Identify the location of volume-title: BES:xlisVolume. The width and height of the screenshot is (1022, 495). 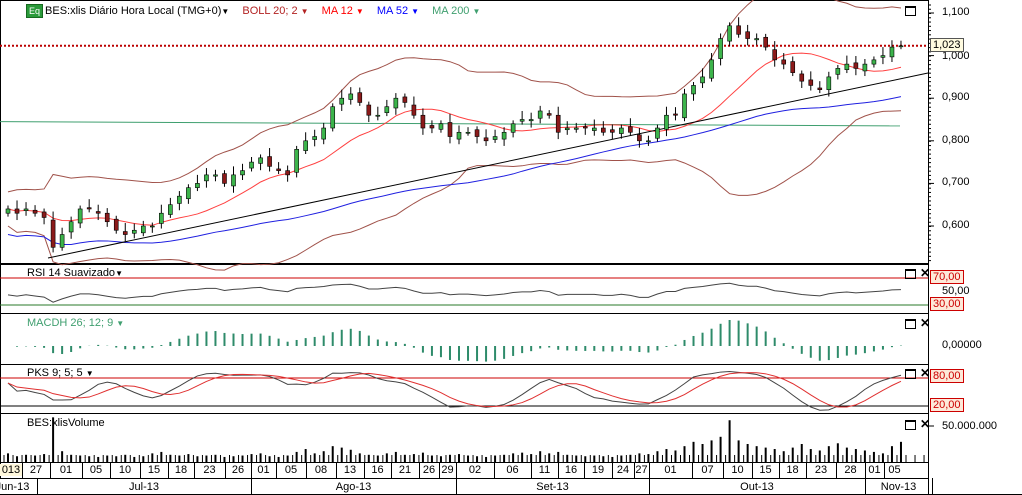
(66, 423).